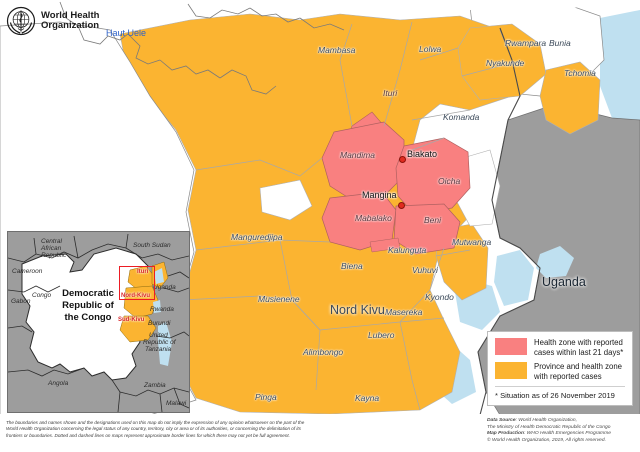 Image resolution: width=640 pixels, height=452 pixels. I want to click on inset-title-line2: Republic of, so click(88, 305).